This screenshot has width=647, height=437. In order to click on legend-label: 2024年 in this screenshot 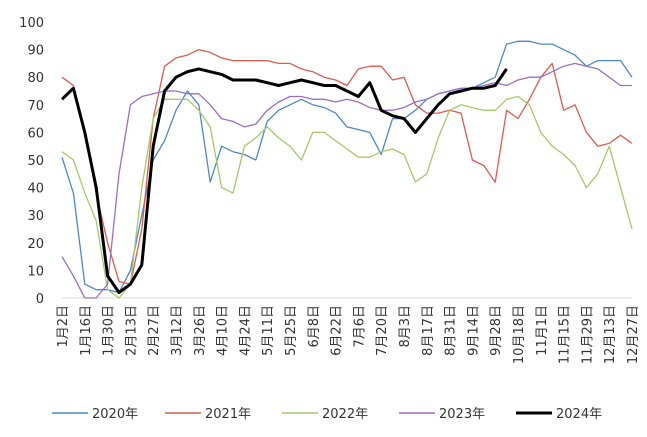, I will do `click(579, 414)`.